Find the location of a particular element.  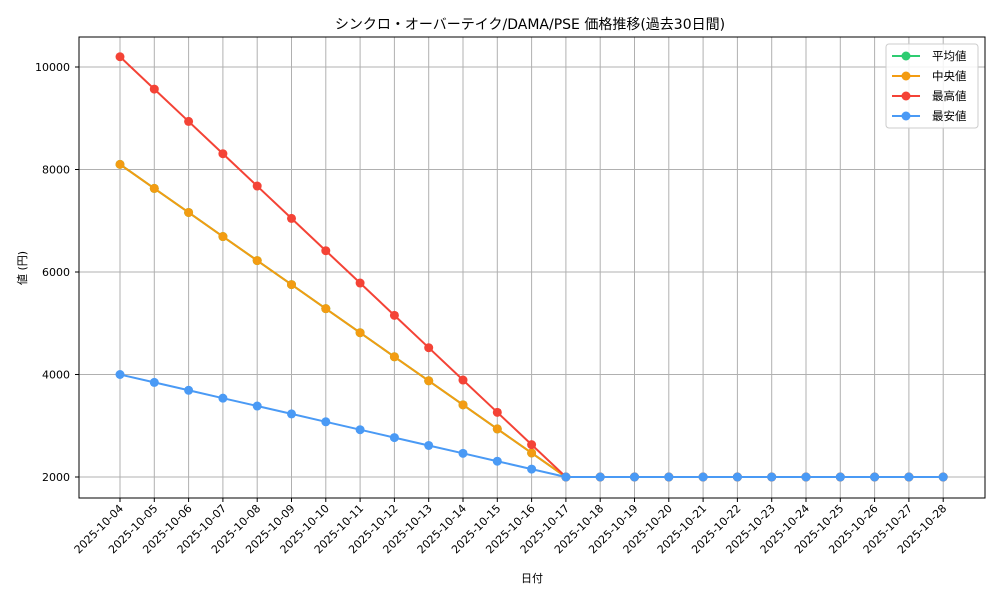

y-tick-label: 4000 is located at coordinates (56, 375).